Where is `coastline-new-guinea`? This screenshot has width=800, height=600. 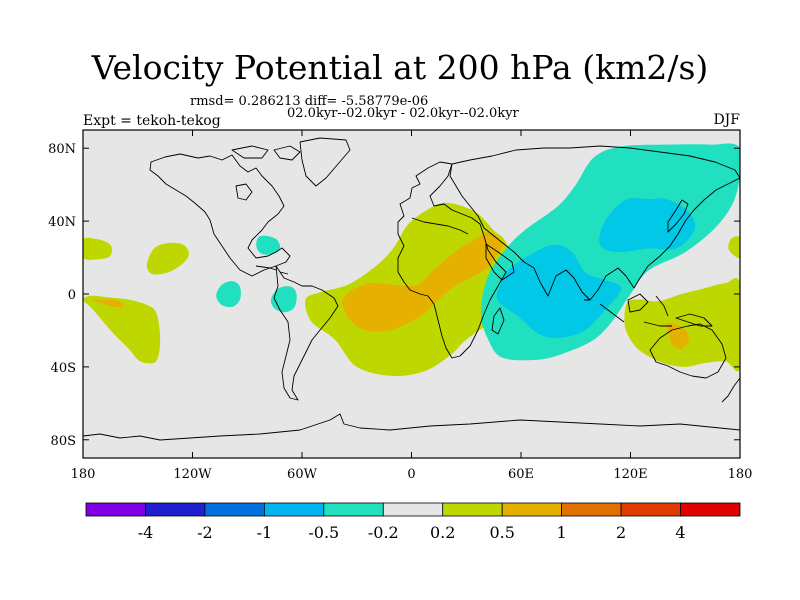 coastline-new-guinea is located at coordinates (694, 320).